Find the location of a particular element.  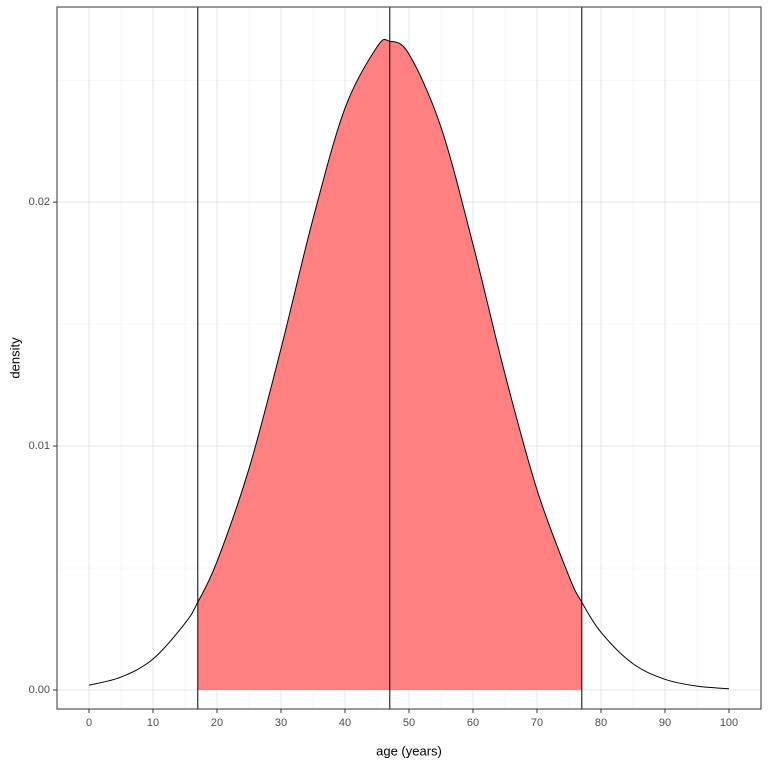

x-tick-label: 80 is located at coordinates (601, 723).